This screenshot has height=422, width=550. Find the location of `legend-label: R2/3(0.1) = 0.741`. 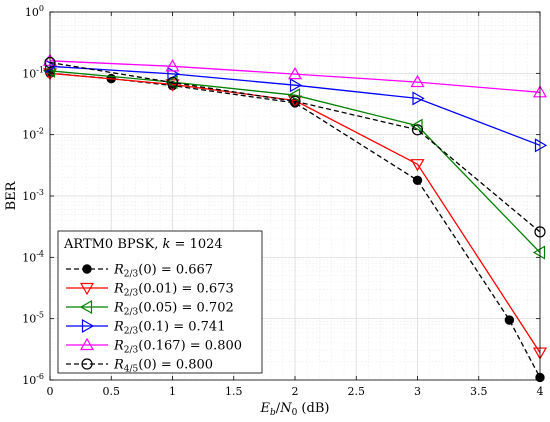

legend-label: R2/3(0.1) = 0.741 is located at coordinates (169, 328).